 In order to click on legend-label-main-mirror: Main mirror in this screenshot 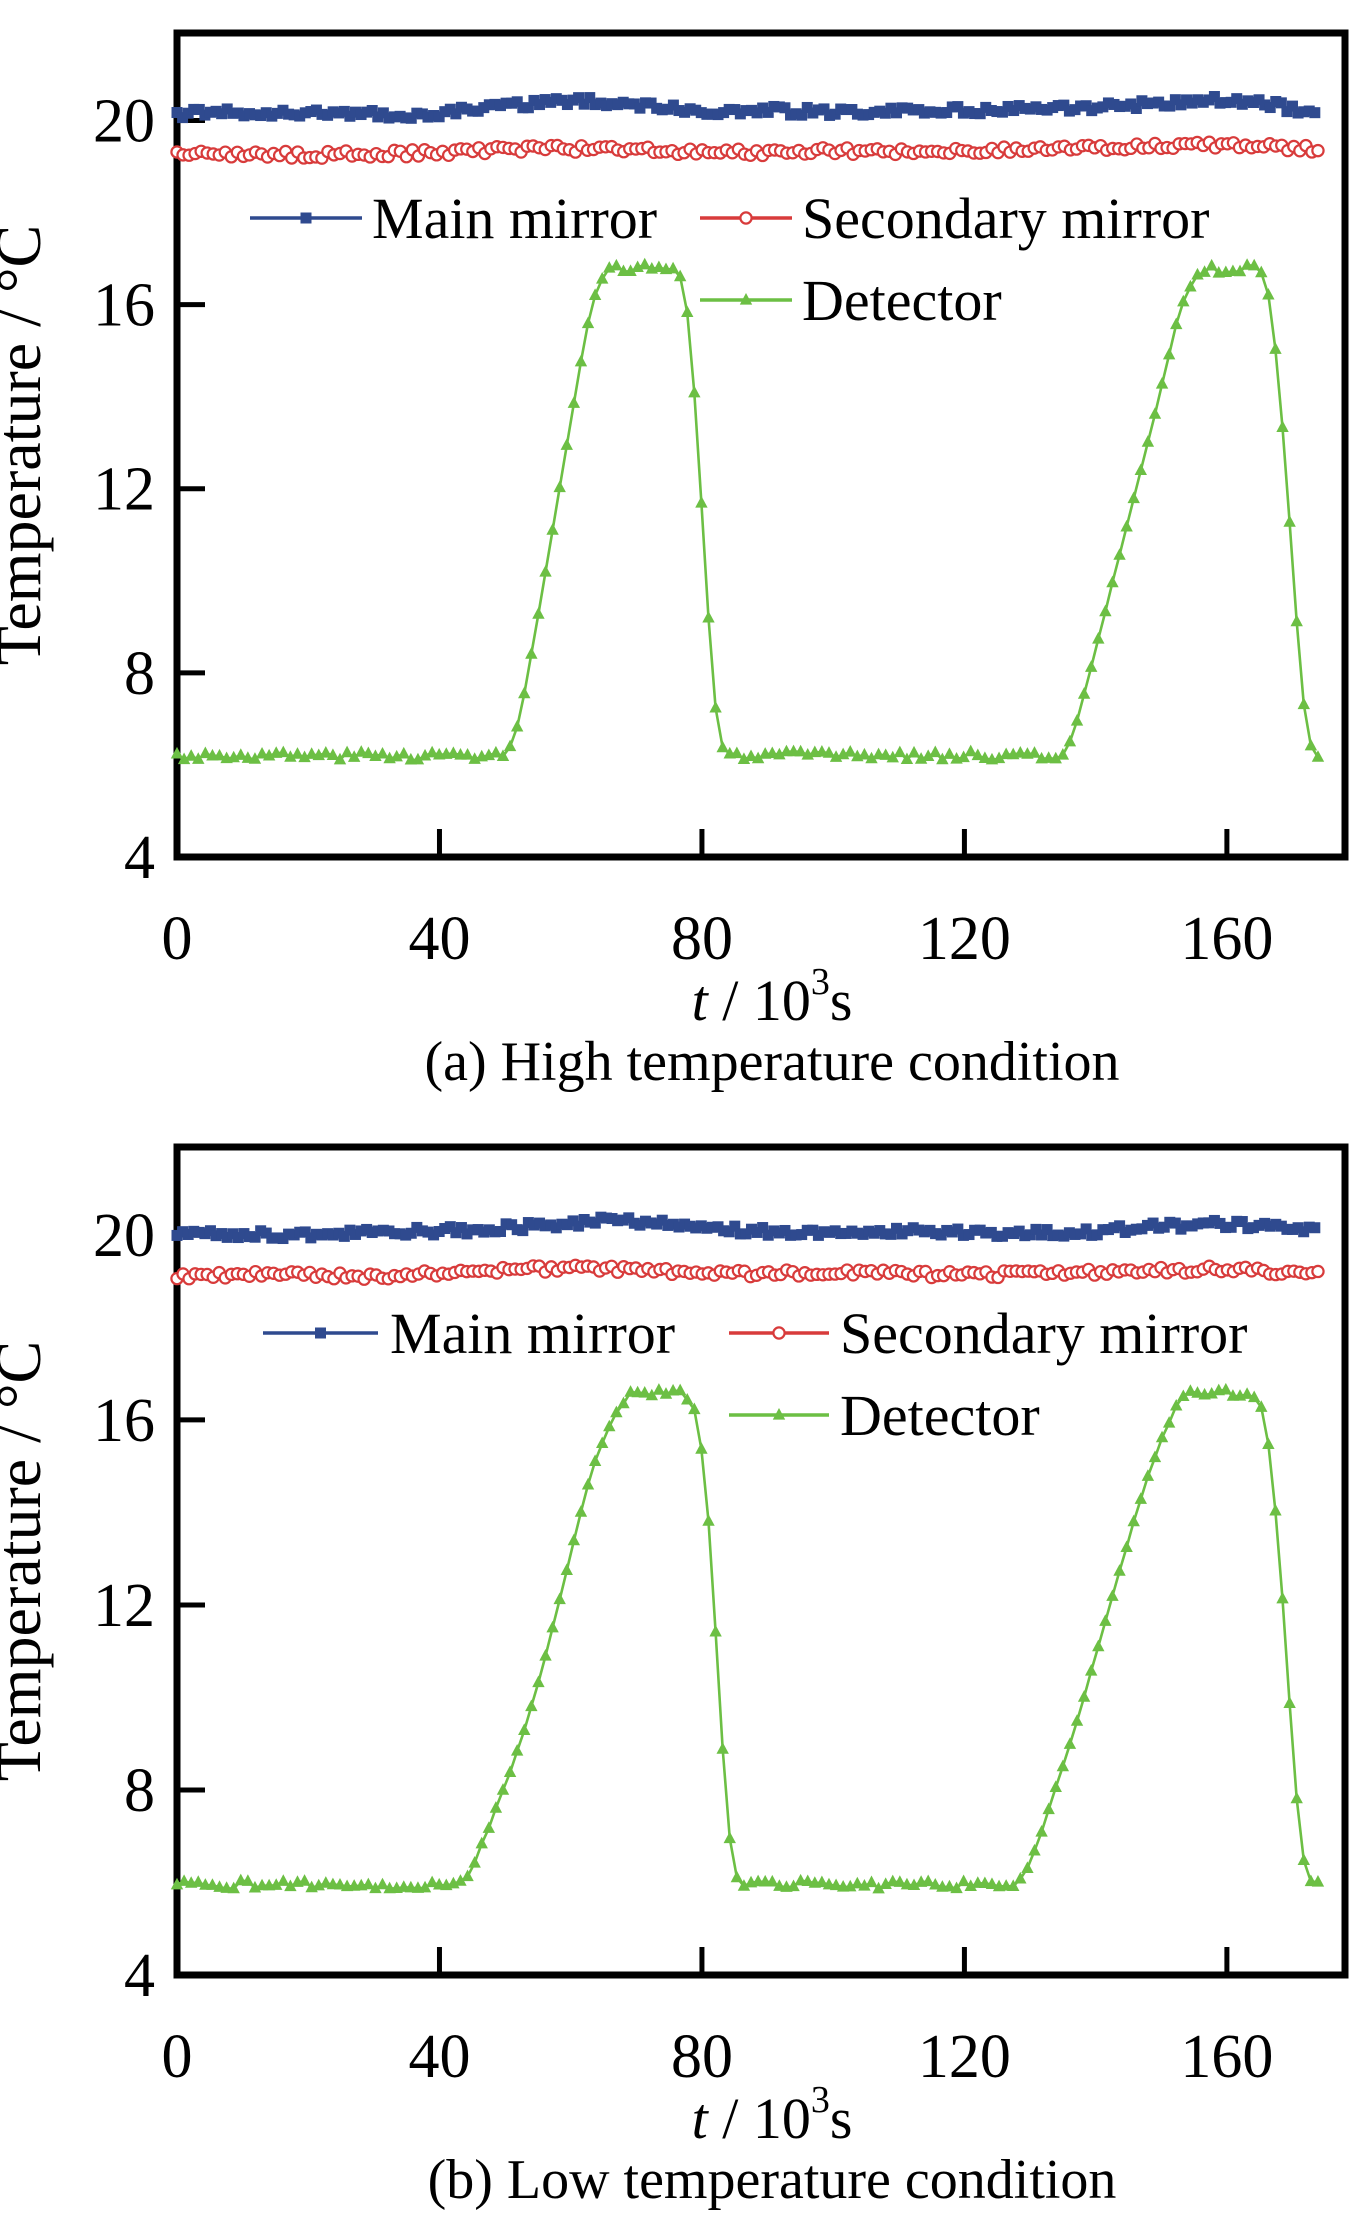, I will do `click(532, 1333)`.